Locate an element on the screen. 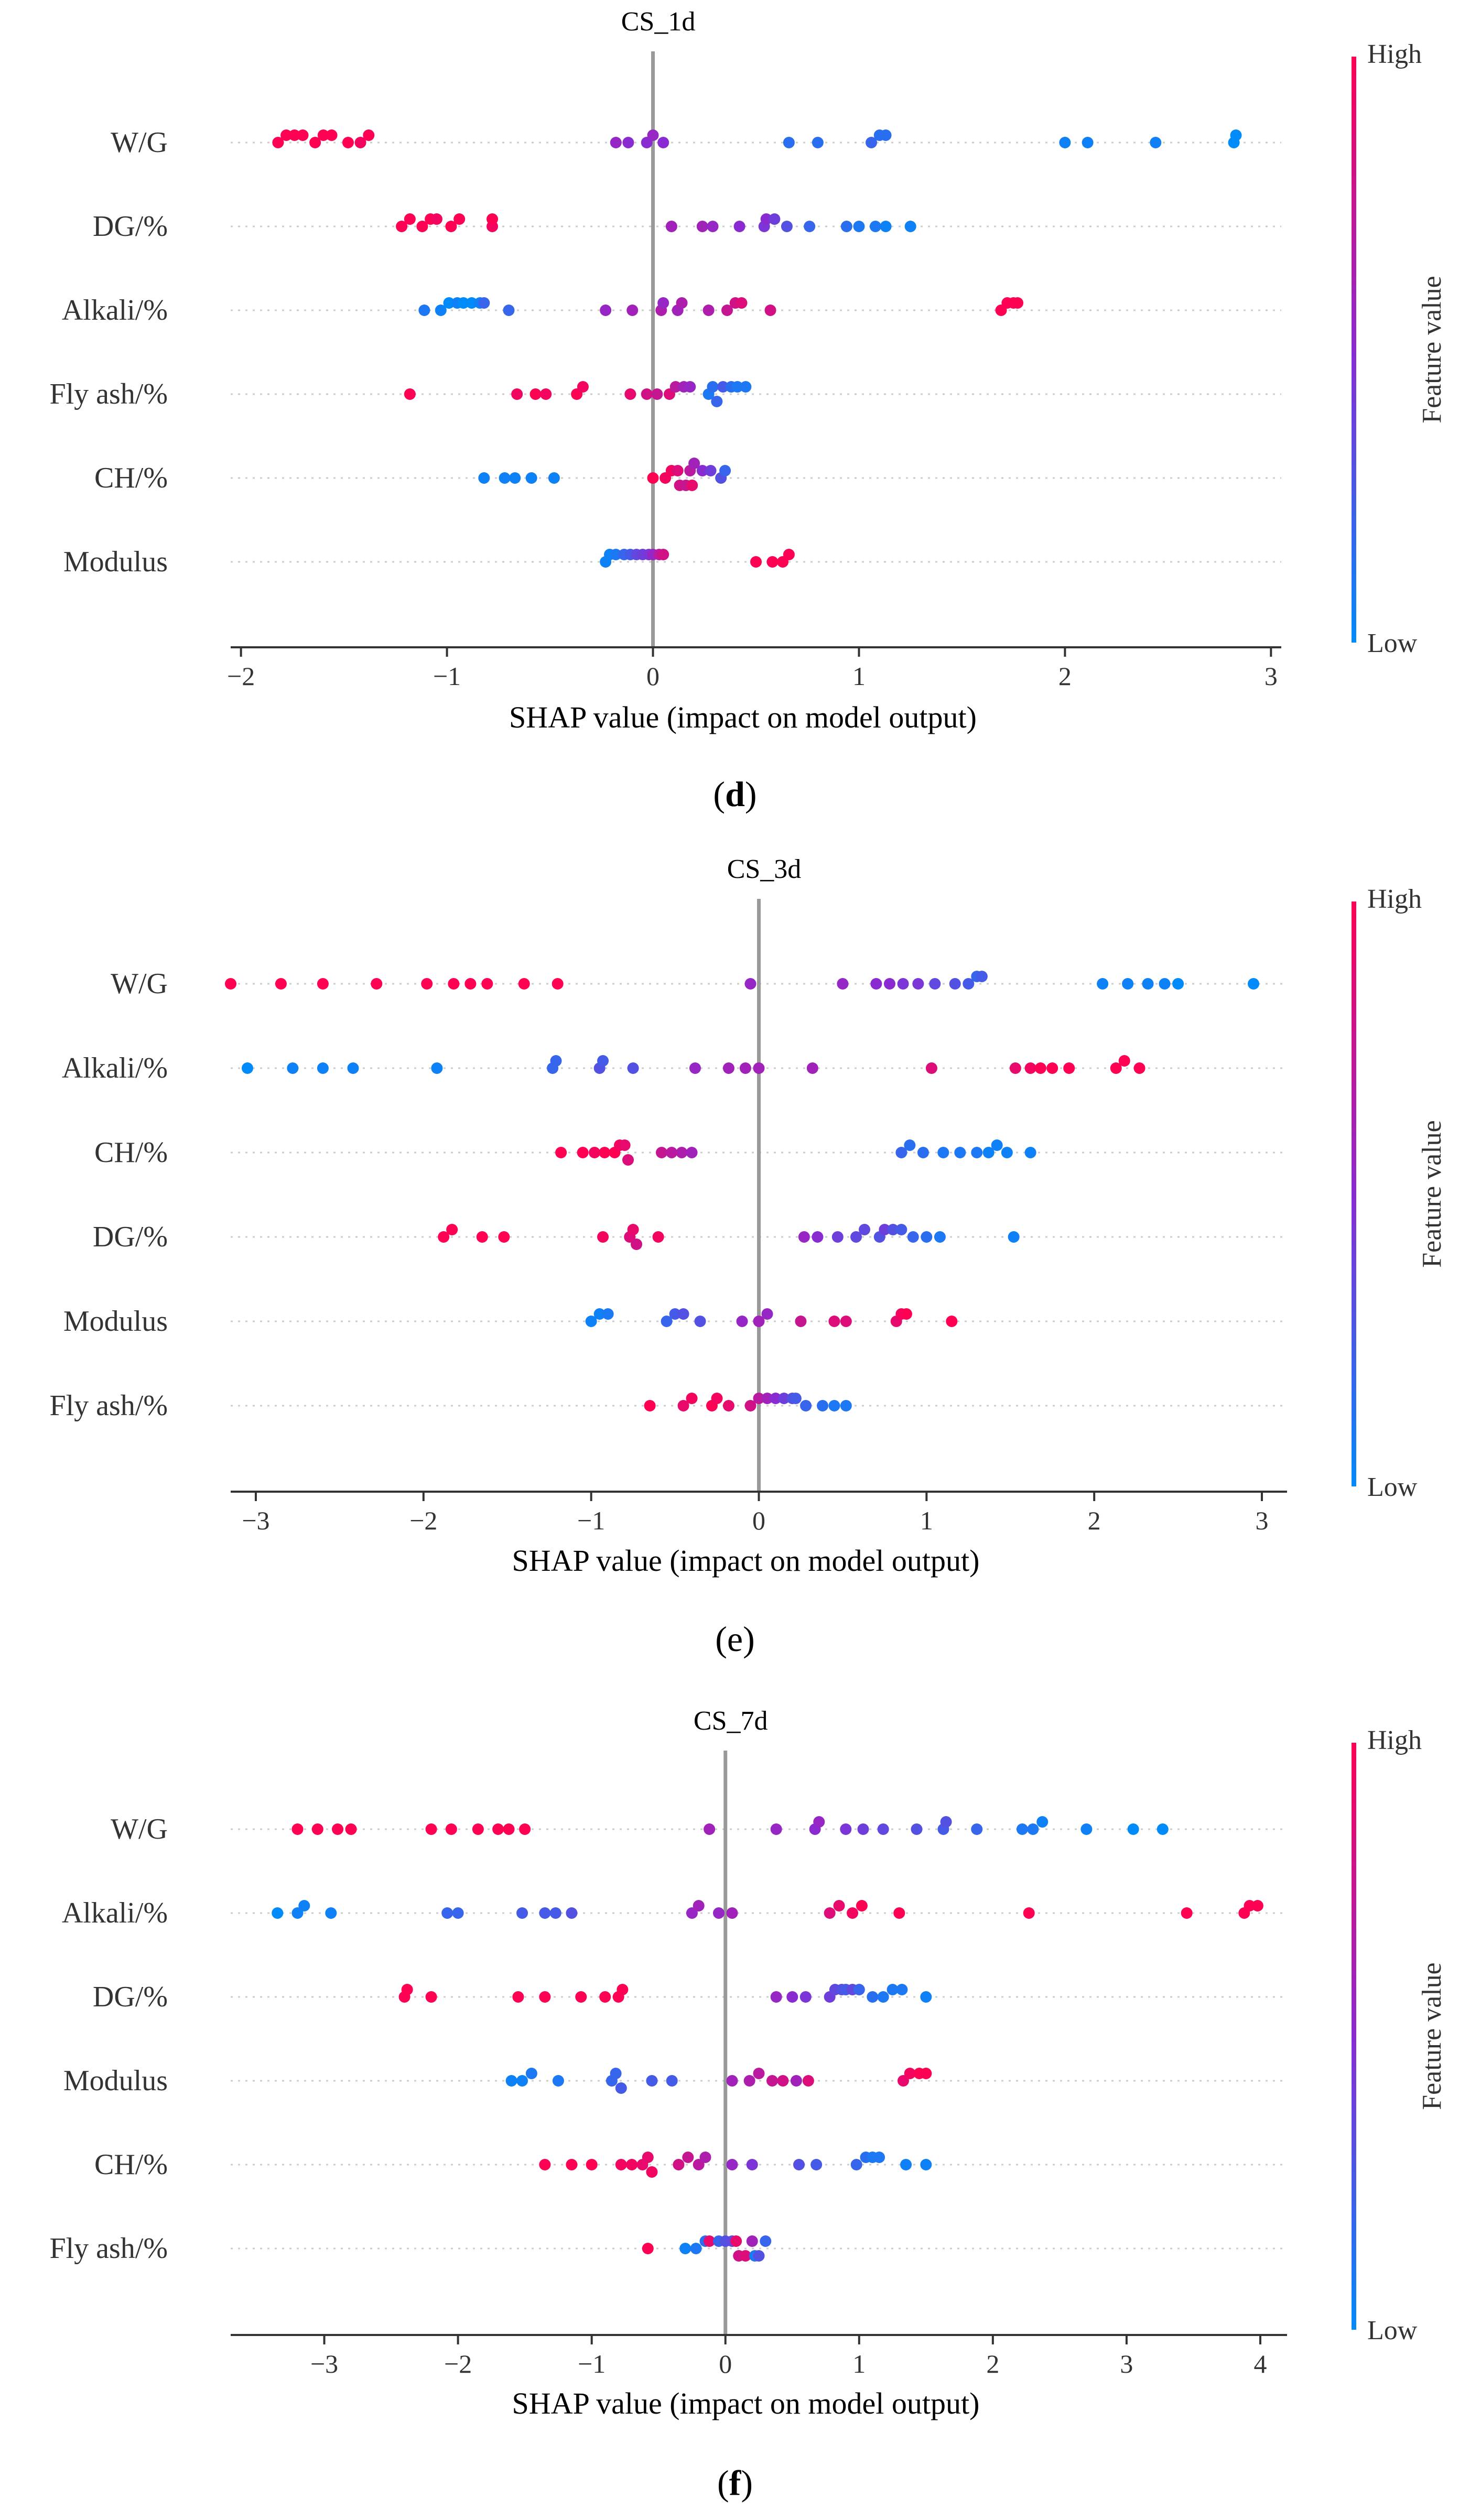  x-tick-label: 0 is located at coordinates (759, 1520).